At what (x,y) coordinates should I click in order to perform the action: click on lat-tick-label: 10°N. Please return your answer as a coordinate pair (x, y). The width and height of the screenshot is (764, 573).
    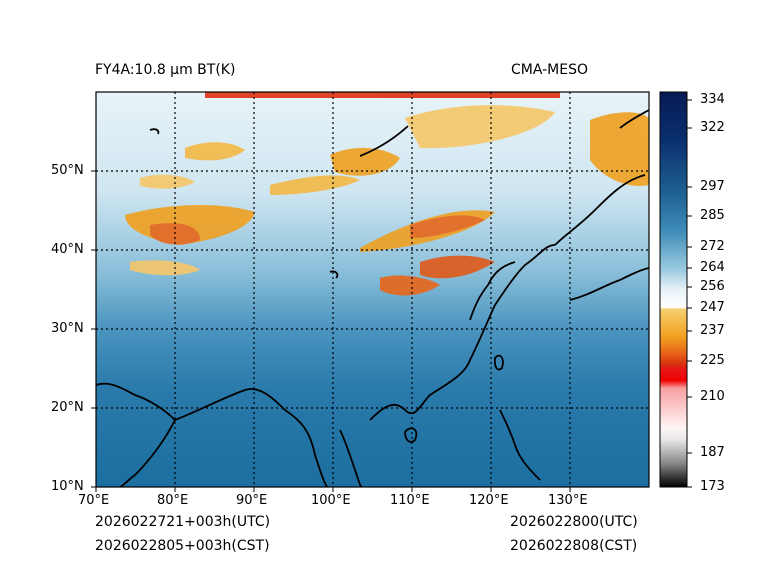
    Looking at the image, I should click on (67, 486).